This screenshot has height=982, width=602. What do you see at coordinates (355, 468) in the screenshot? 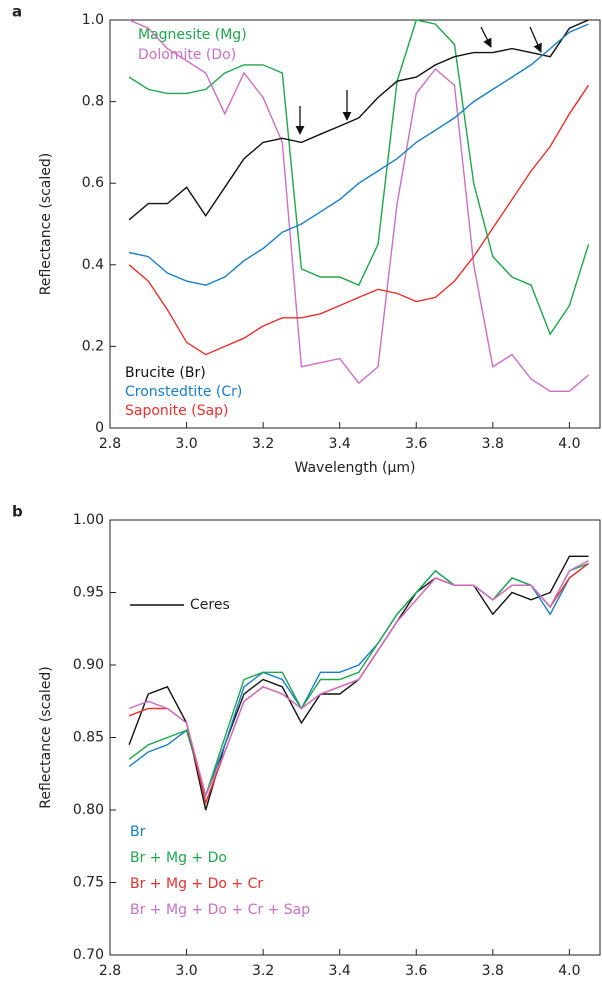
I see `x-axis-title: Wavelength (μm)` at bounding box center [355, 468].